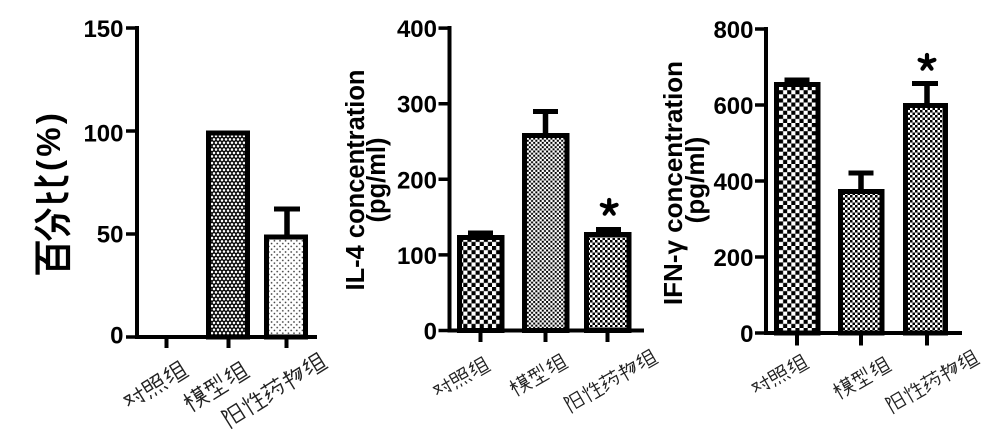  Describe the element at coordinates (110, 235) in the screenshot. I see `svg-text: 50` at that location.